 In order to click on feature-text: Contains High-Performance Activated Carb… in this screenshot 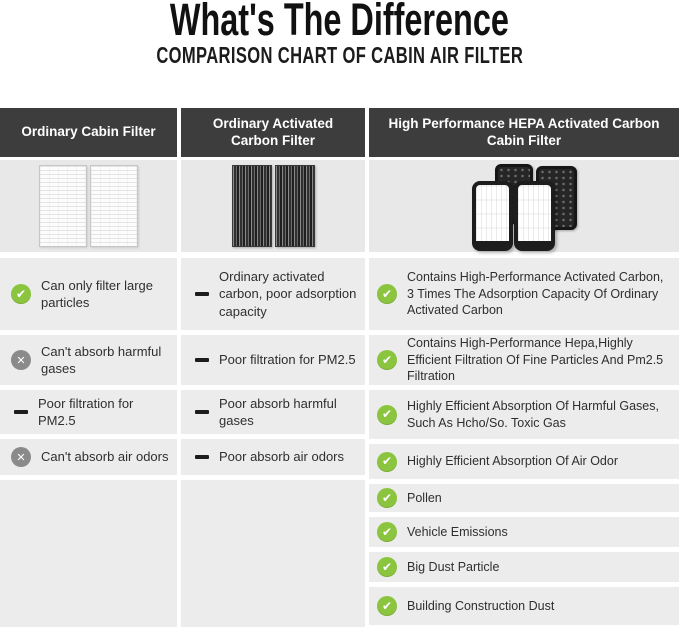, I will do `click(535, 294)`.